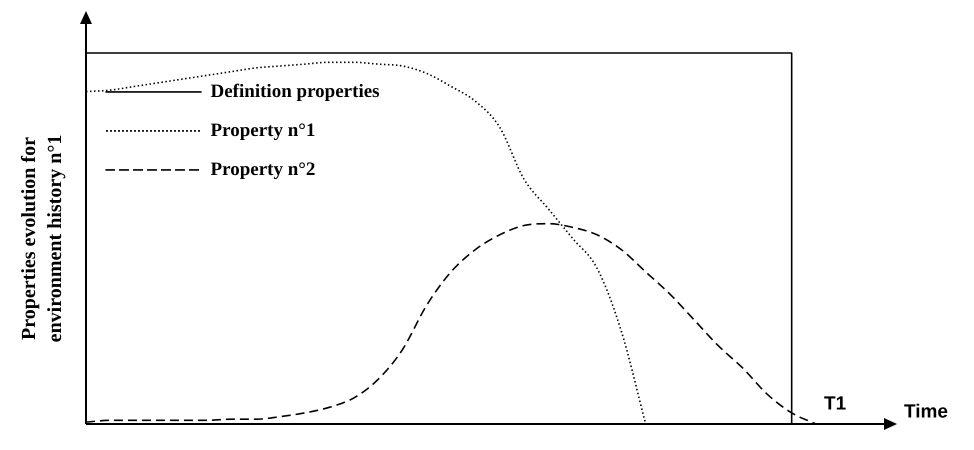 This screenshot has width=974, height=450. What do you see at coordinates (263, 130) in the screenshot?
I see `legend-label: Property n°1` at bounding box center [263, 130].